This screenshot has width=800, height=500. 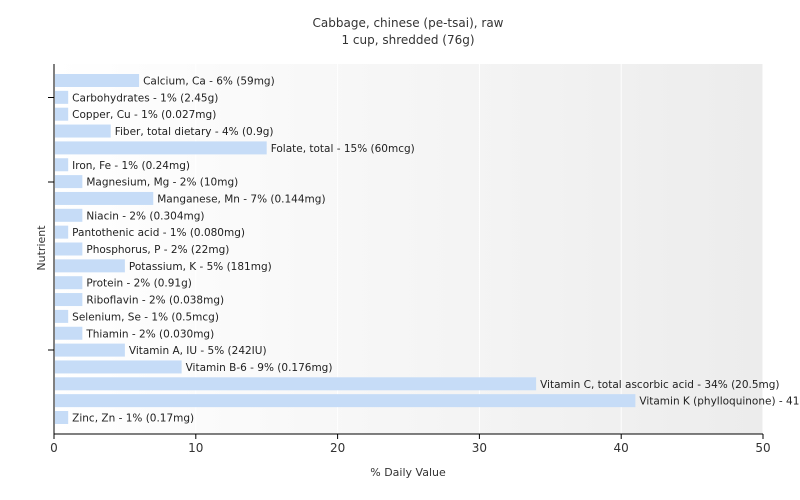 What do you see at coordinates (343, 149) in the screenshot?
I see `bar-label: Folate, total - 15% (60mcg)` at bounding box center [343, 149].